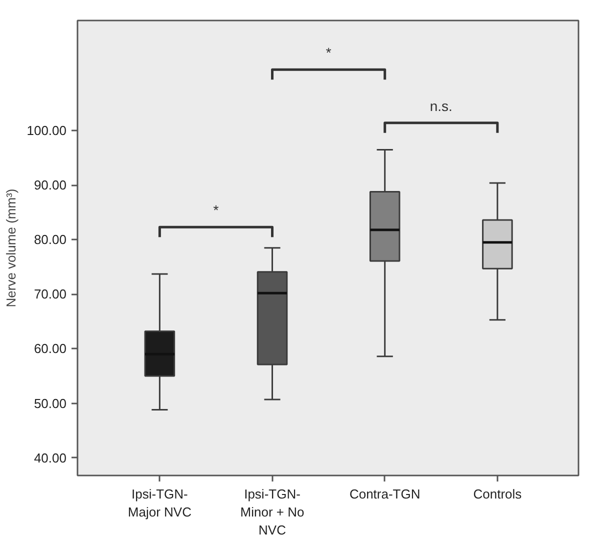 This screenshot has height=546, width=596. I want to click on y-axis-title: Nerve volume (mm³), so click(11, 248).